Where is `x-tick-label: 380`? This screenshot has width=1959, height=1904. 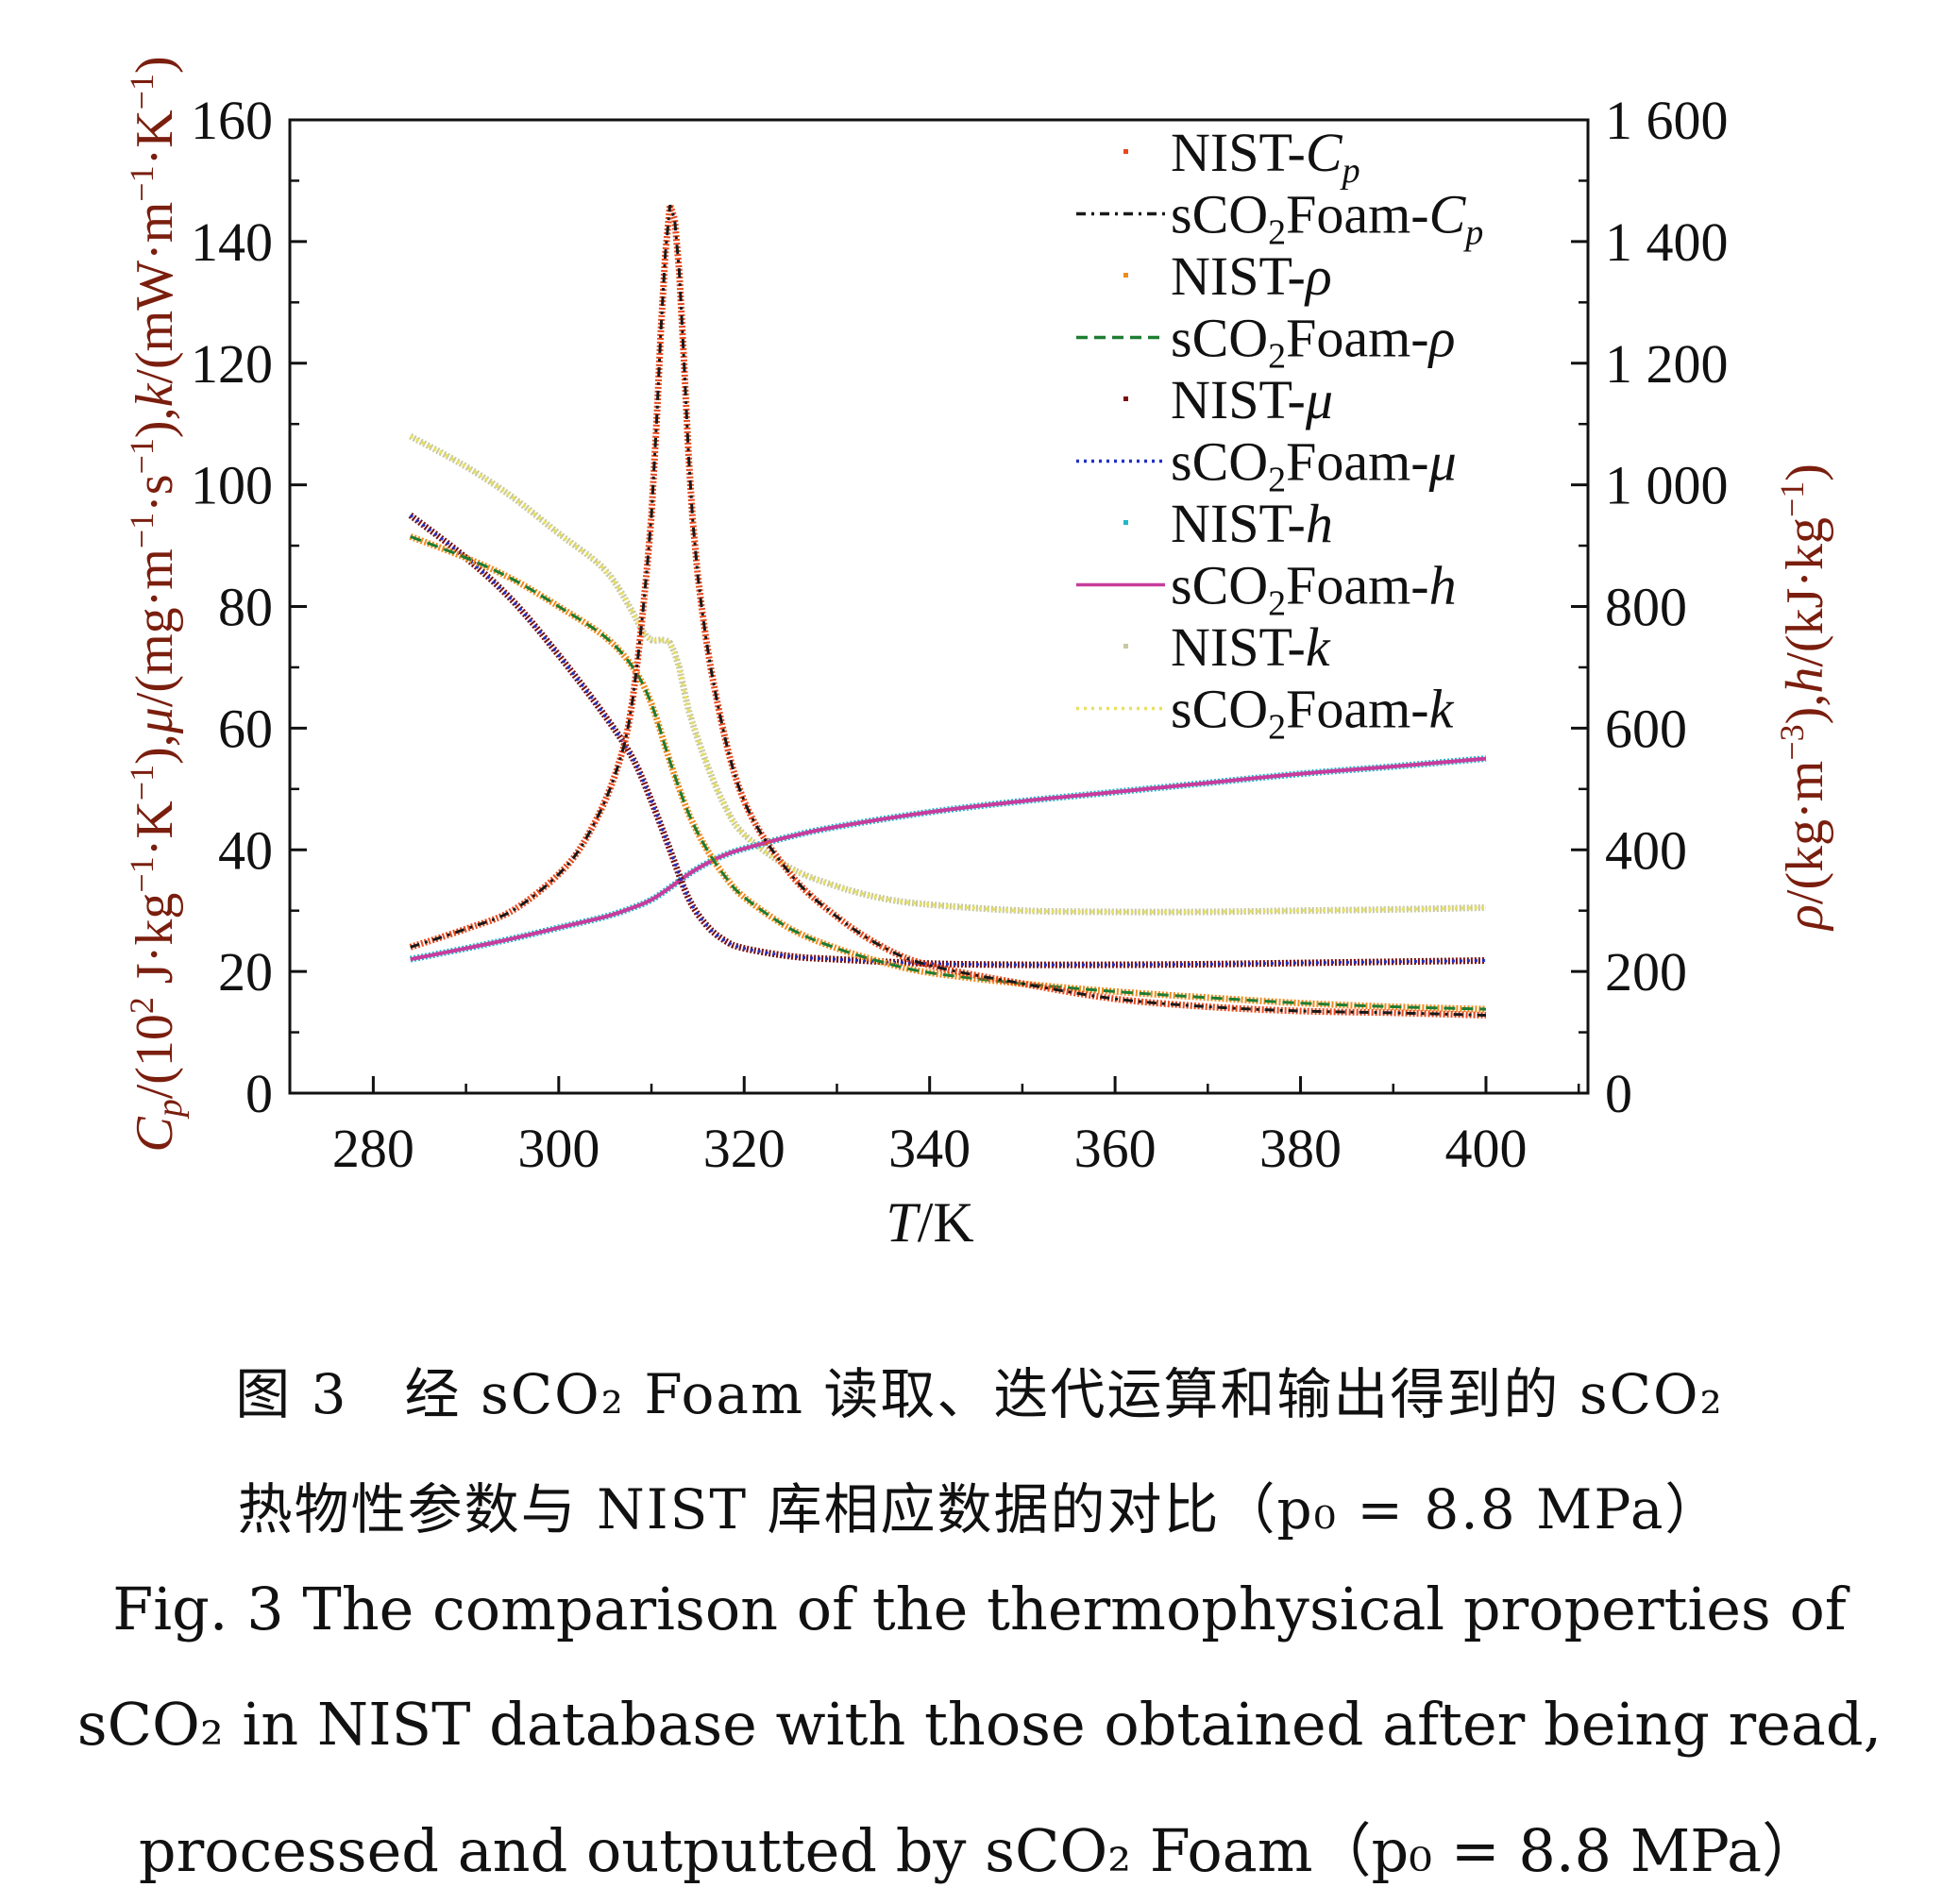
x-tick-label: 380 is located at coordinates (1300, 1148).